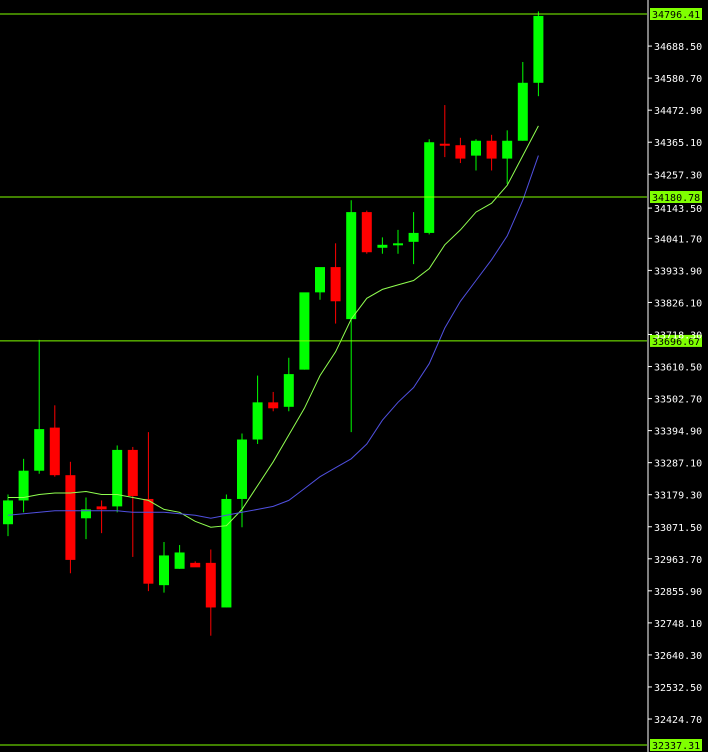  Describe the element at coordinates (678, 720) in the screenshot. I see `tick-label: 32424.70` at that location.